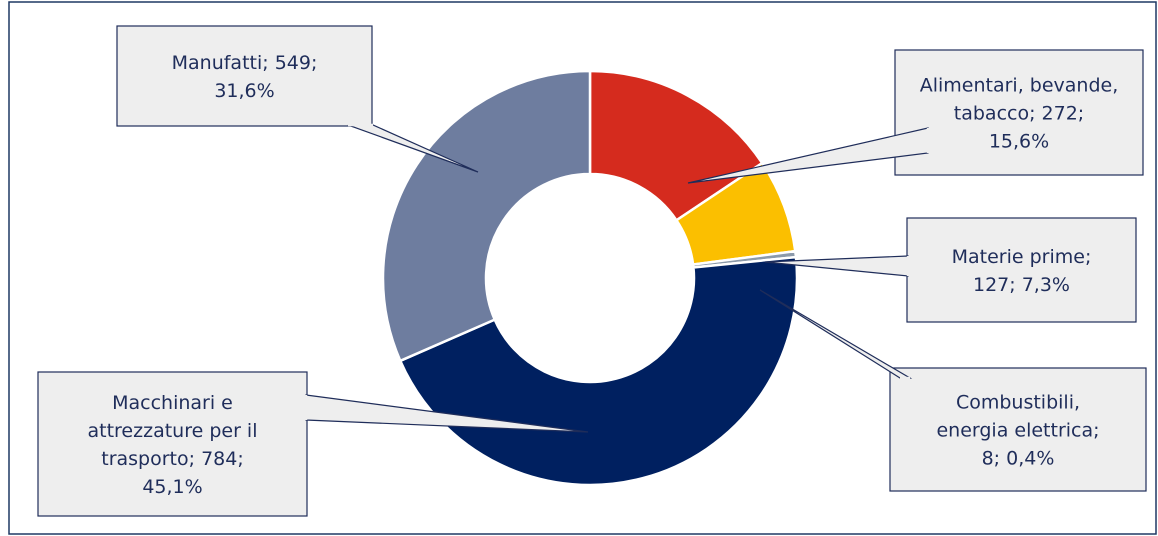 The image size is (1158, 536). Describe the element at coordinates (172, 403) in the screenshot. I see `data-label-line: Macchinari e` at that location.